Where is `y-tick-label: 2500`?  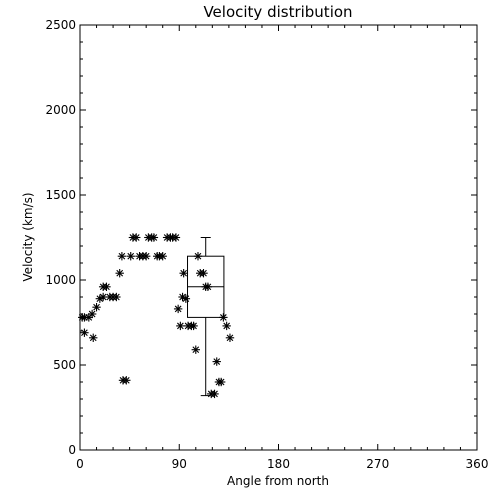
y-tick-label: 2500 is located at coordinates (60, 25).